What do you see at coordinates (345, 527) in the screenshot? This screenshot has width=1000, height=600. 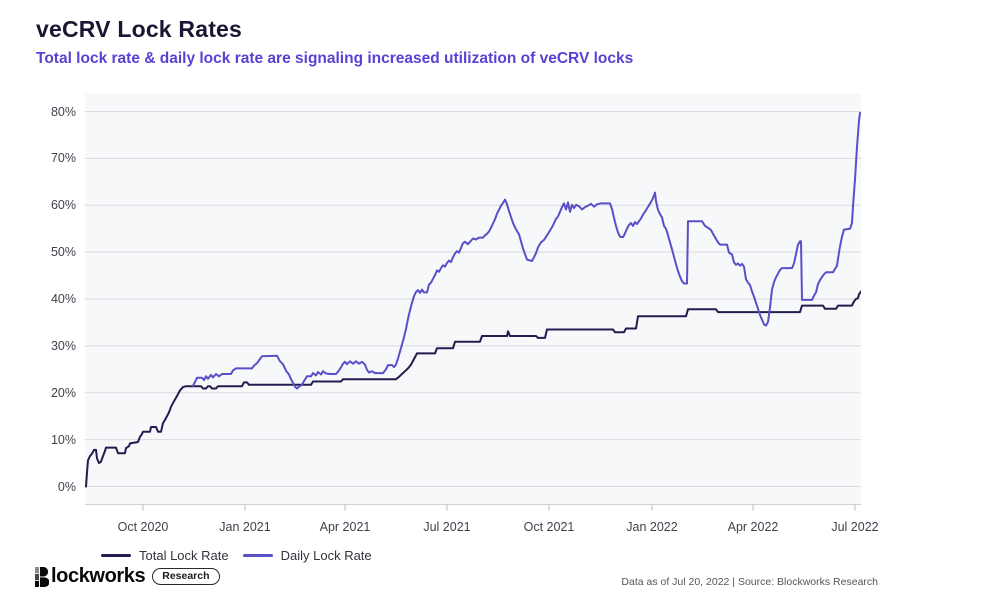 I see `x-tick-label: Apr 2021` at bounding box center [345, 527].